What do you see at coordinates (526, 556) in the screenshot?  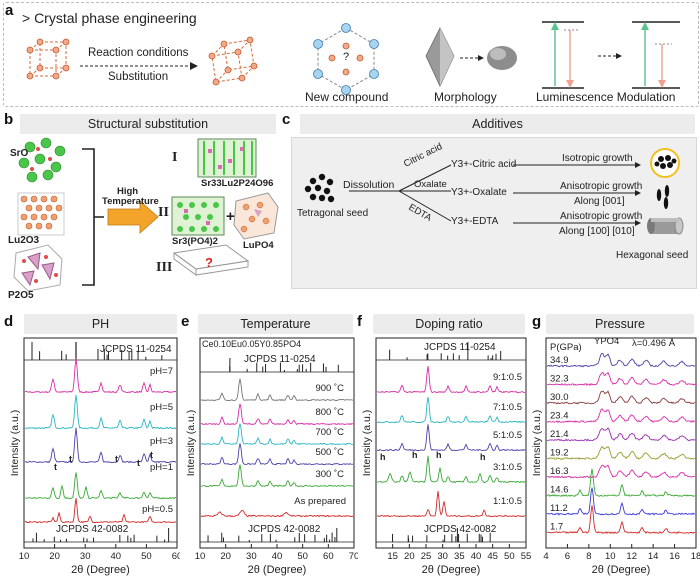 I see `x-tick-label: 55` at bounding box center [526, 556].